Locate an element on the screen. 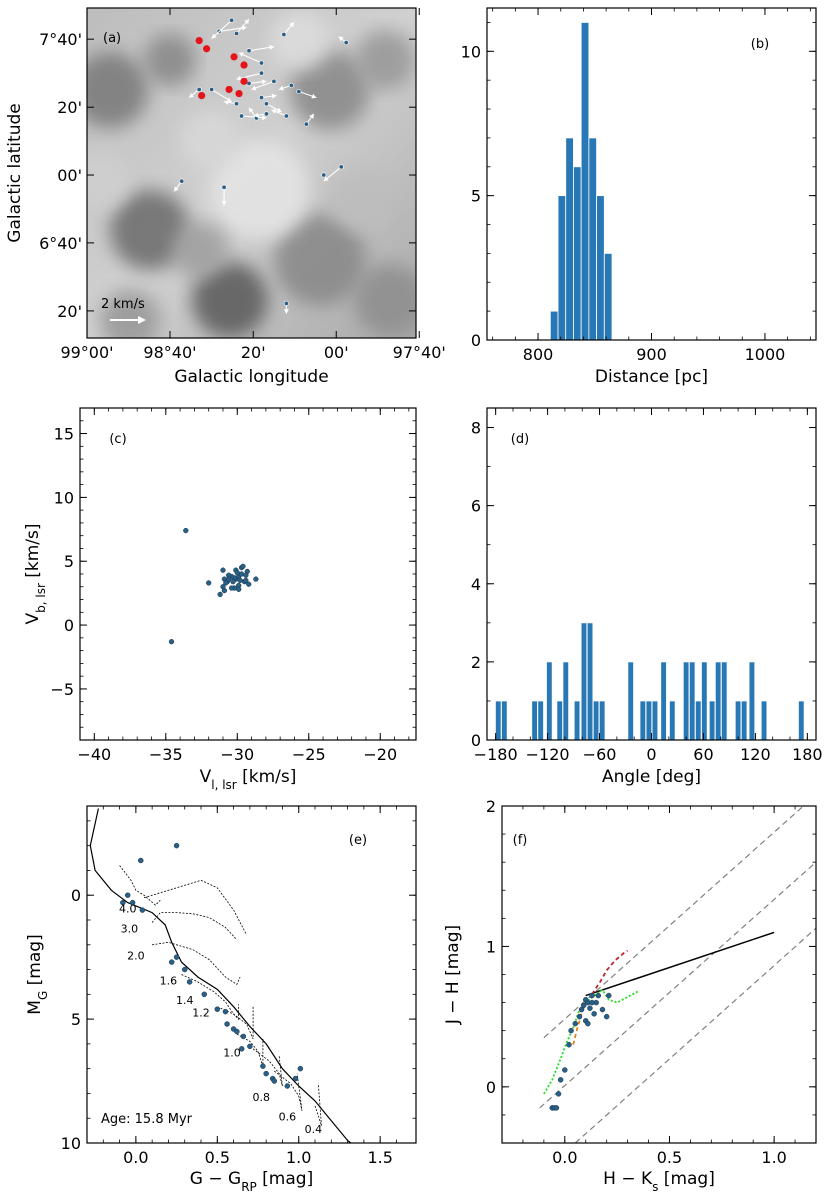 This screenshot has width=831, height=1193. y-axis-title: MG [mag] is located at coordinates (37, 974).